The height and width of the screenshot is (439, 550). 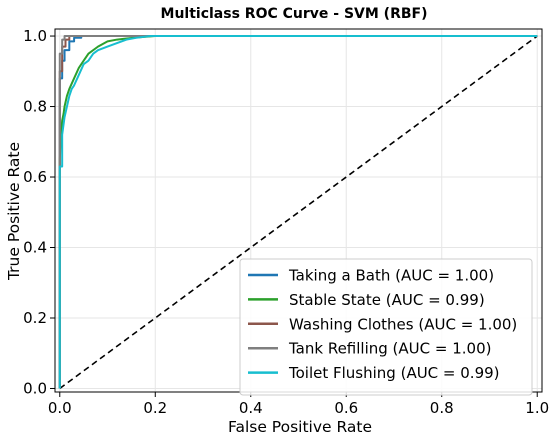 I want to click on y-tick-label: 0.2, so click(x=35, y=318).